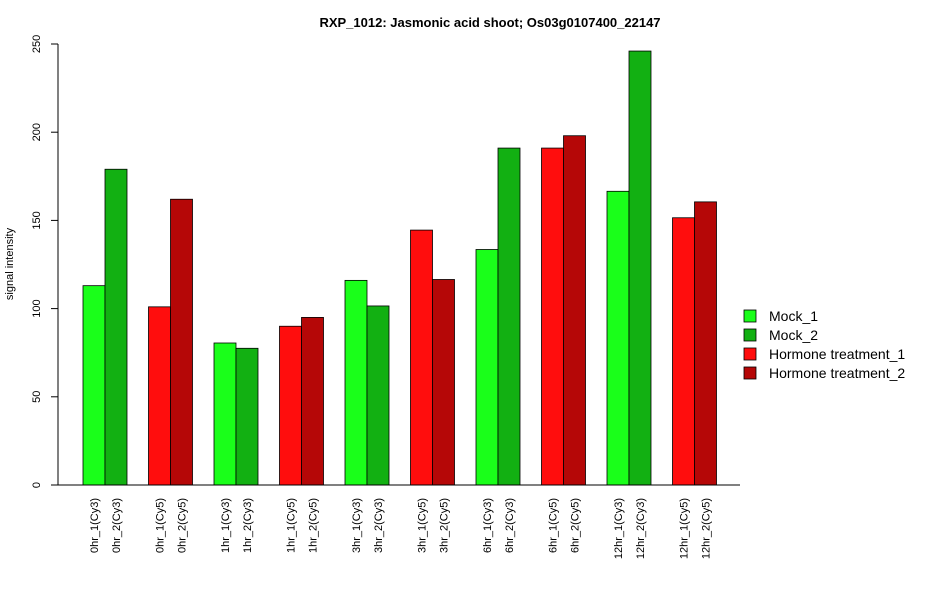 The image size is (950, 600). Describe the element at coordinates (510, 525) in the screenshot. I see `x-tick-label: 6hr_2(Cy3)` at that location.